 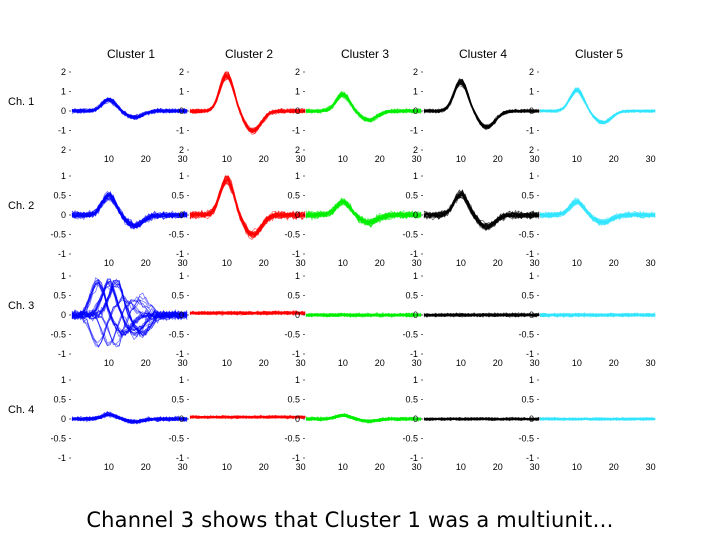 What do you see at coordinates (483, 54) in the screenshot?
I see `column-title: Cluster 4` at bounding box center [483, 54].